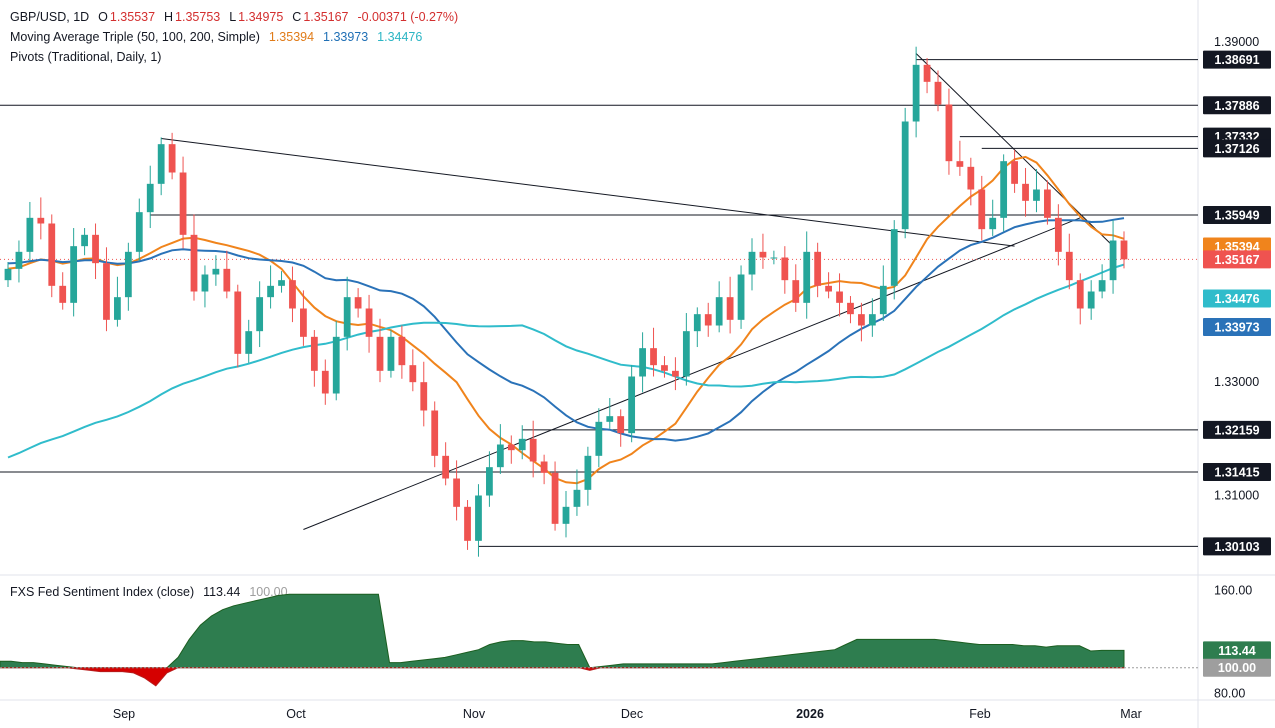  What do you see at coordinates (1236, 382) in the screenshot?
I see `price-tick-label: 1.33000` at bounding box center [1236, 382].